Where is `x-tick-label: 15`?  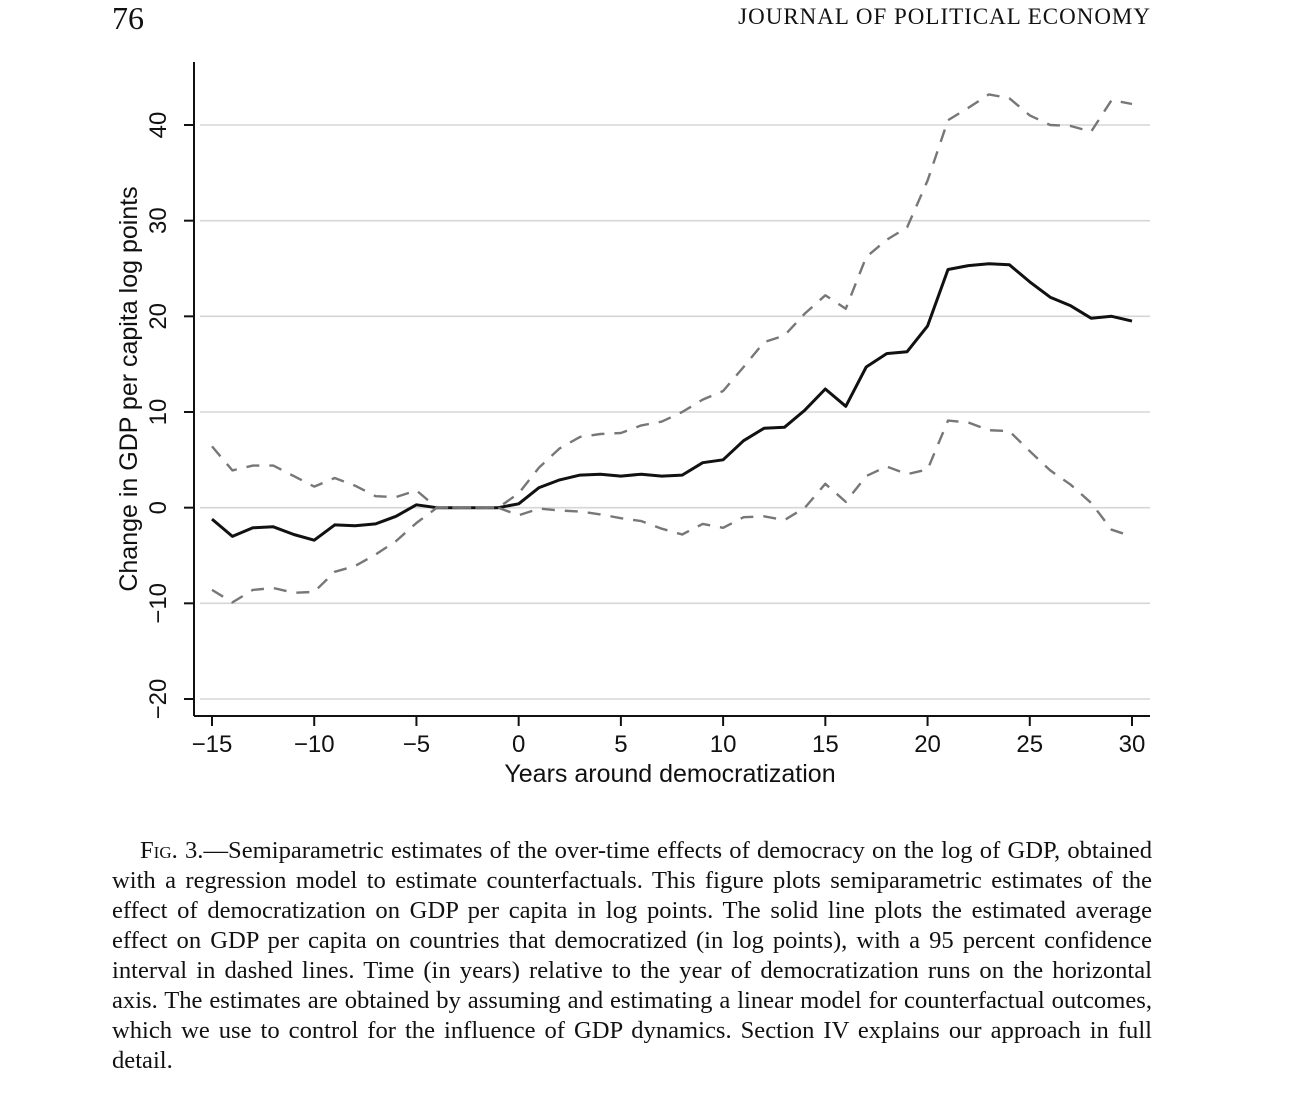 x-tick-label: 15 is located at coordinates (825, 744).